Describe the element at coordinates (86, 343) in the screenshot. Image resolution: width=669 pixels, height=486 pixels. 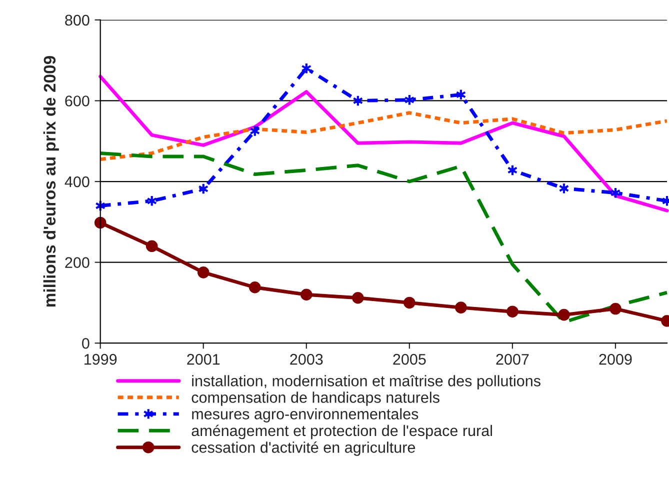
I see `y-tick-label: 0` at that location.